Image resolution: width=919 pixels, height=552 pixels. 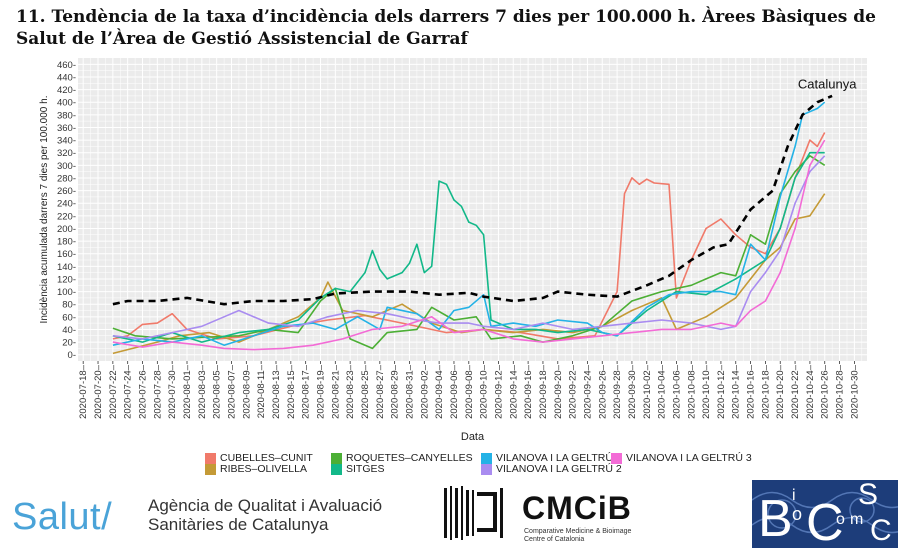 What do you see at coordinates (98, 391) in the screenshot?
I see `x-tick-label: 2020-07-20–` at bounding box center [98, 391].